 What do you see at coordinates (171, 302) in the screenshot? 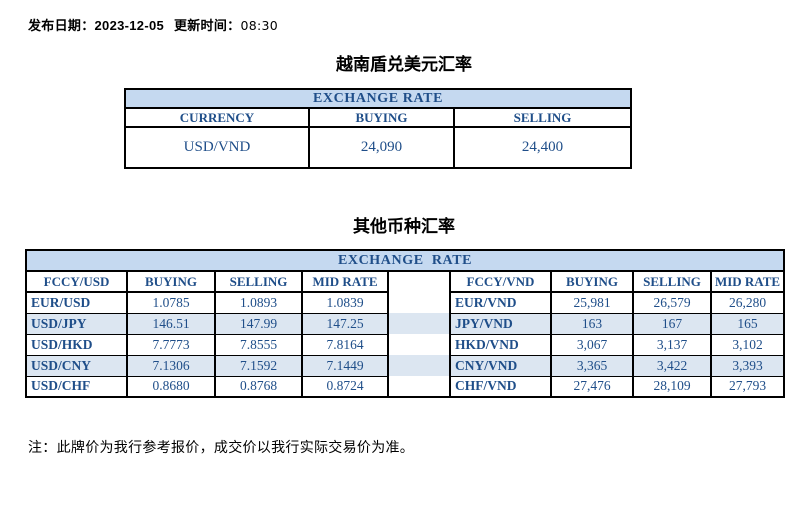
I see `buying-cell: 1.0785` at bounding box center [171, 302].